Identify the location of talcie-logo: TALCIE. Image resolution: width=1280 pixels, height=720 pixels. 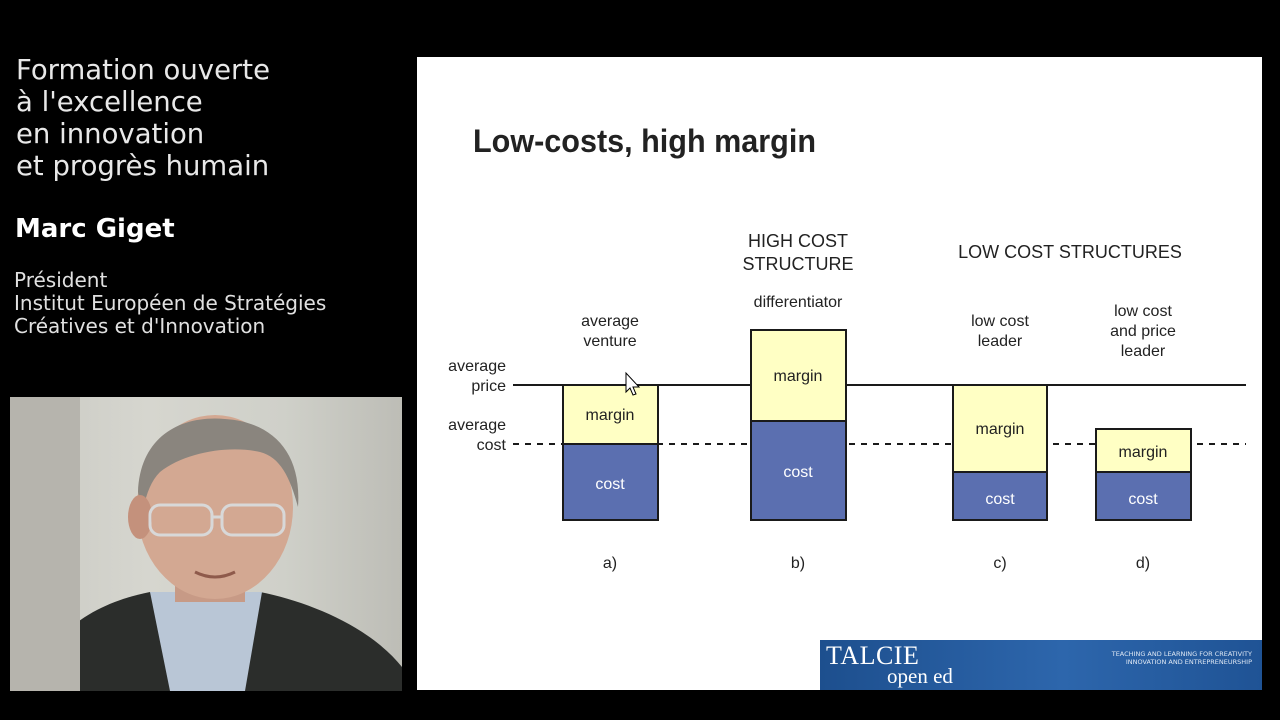
(873, 655).